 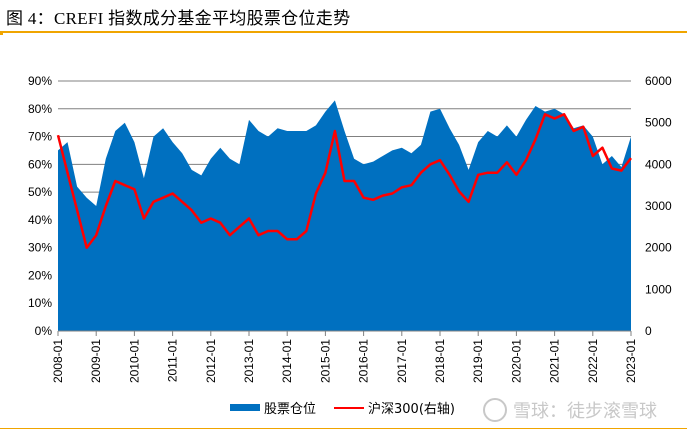 I want to click on y-left-tick-label: 70%, so click(x=40, y=137).